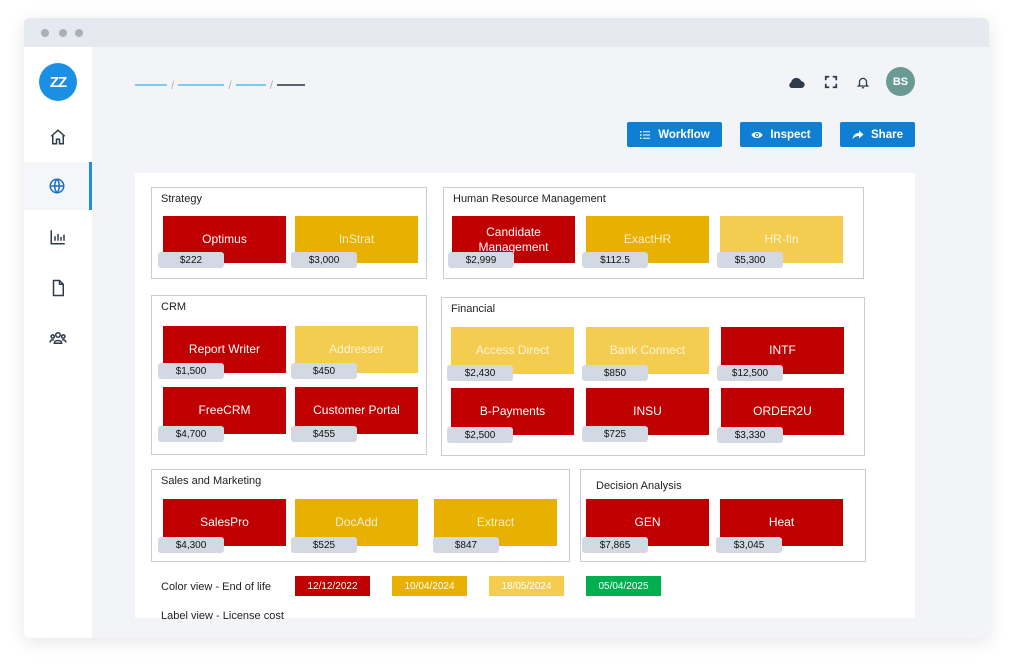 The width and height of the screenshot is (1019, 669). Describe the element at coordinates (79, 33) in the screenshot. I see `window-control-maximize` at that location.